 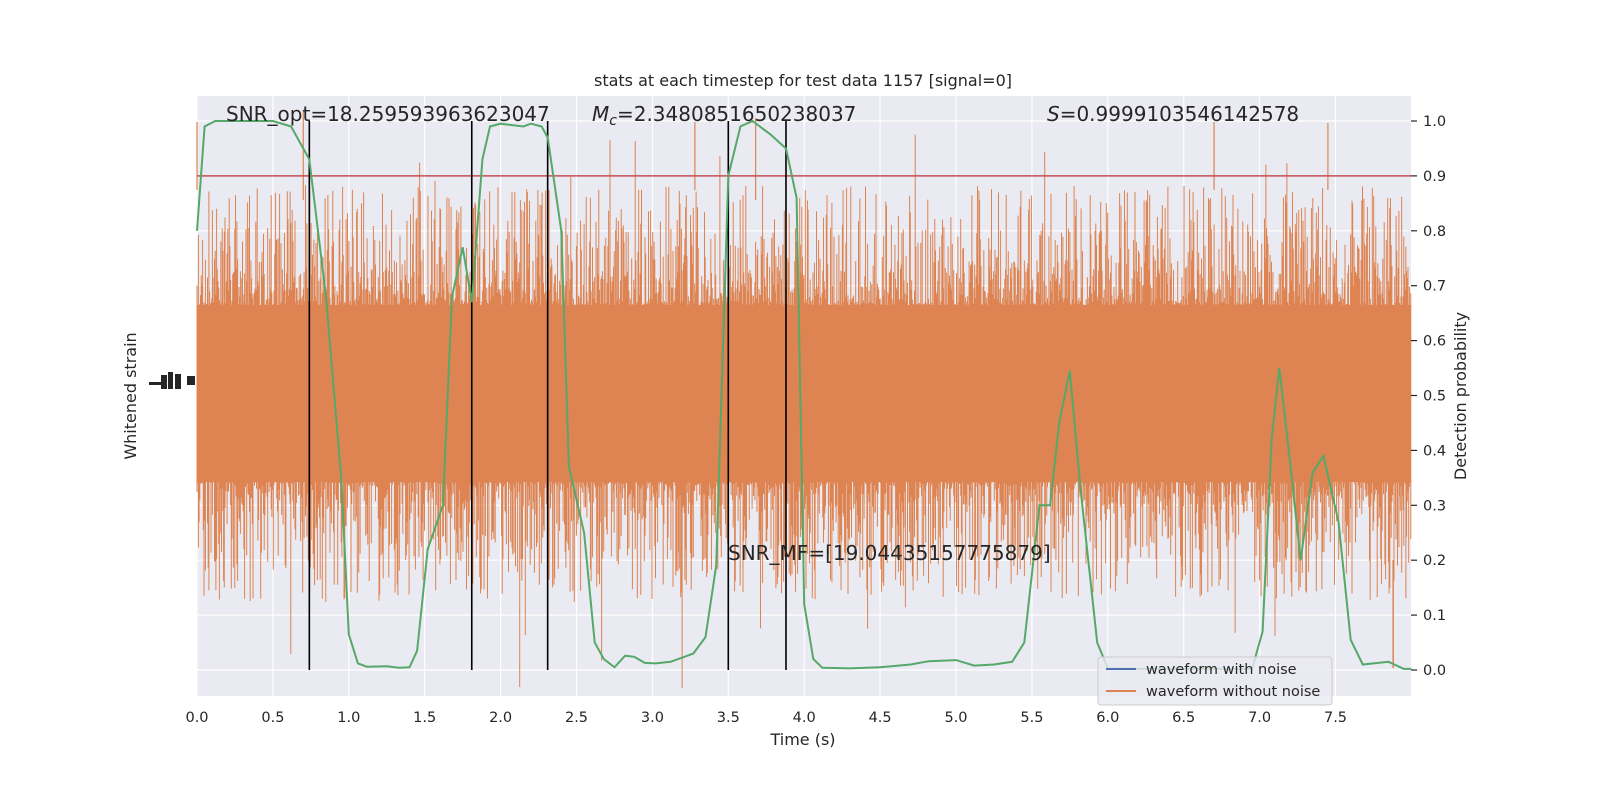 I want to click on y-tick-label: 0.8, so click(x=1434, y=232).